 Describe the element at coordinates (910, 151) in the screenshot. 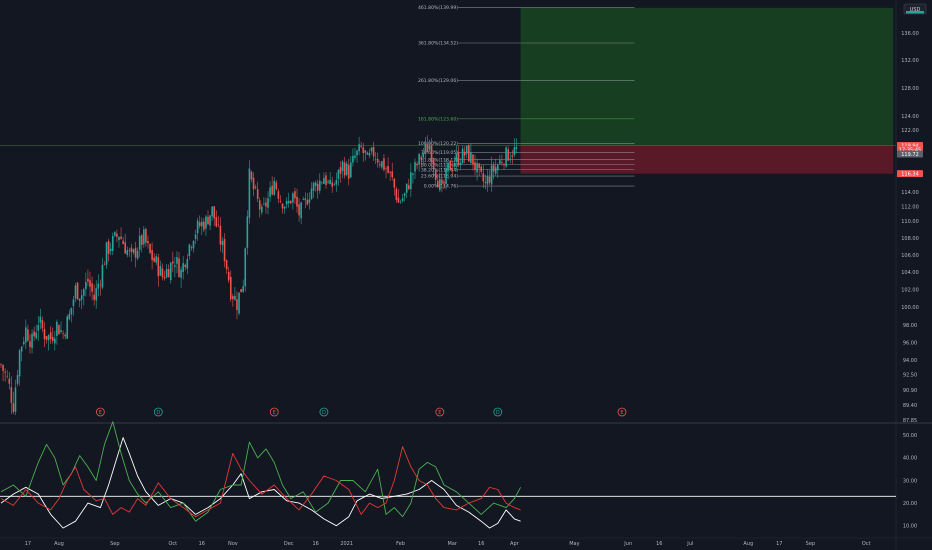

I see `price-tag-label: 17:35:45` at that location.